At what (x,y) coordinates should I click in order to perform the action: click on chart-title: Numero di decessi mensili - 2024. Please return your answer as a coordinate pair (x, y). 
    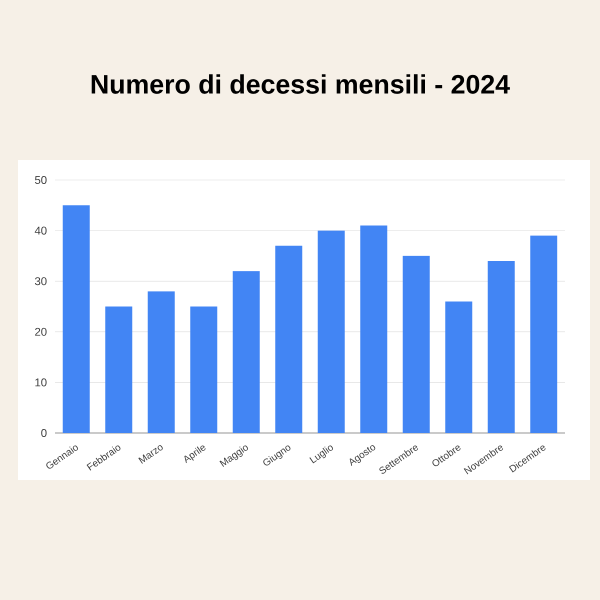
    Looking at the image, I should click on (301, 84).